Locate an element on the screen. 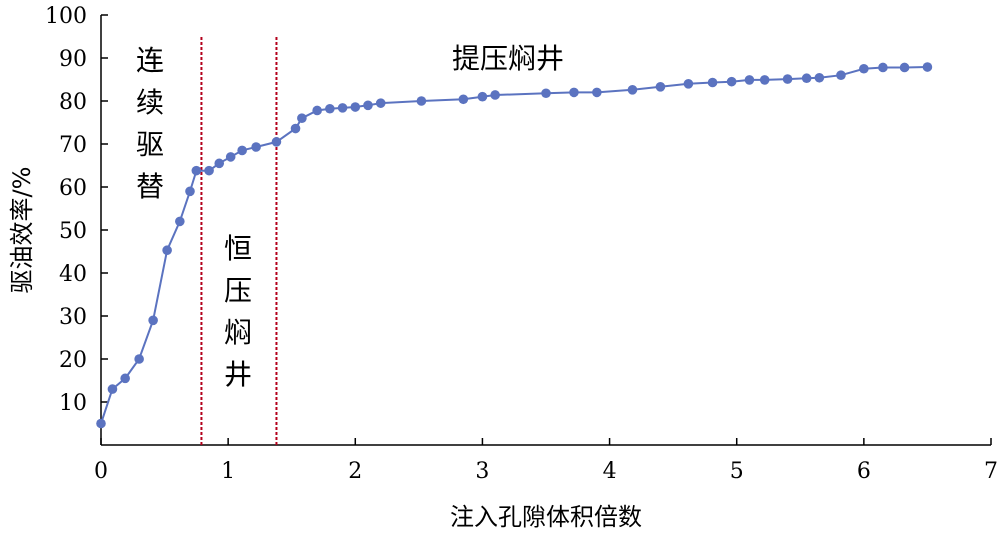 This screenshot has height=537, width=1000. x-tick-label: 6 is located at coordinates (864, 471).